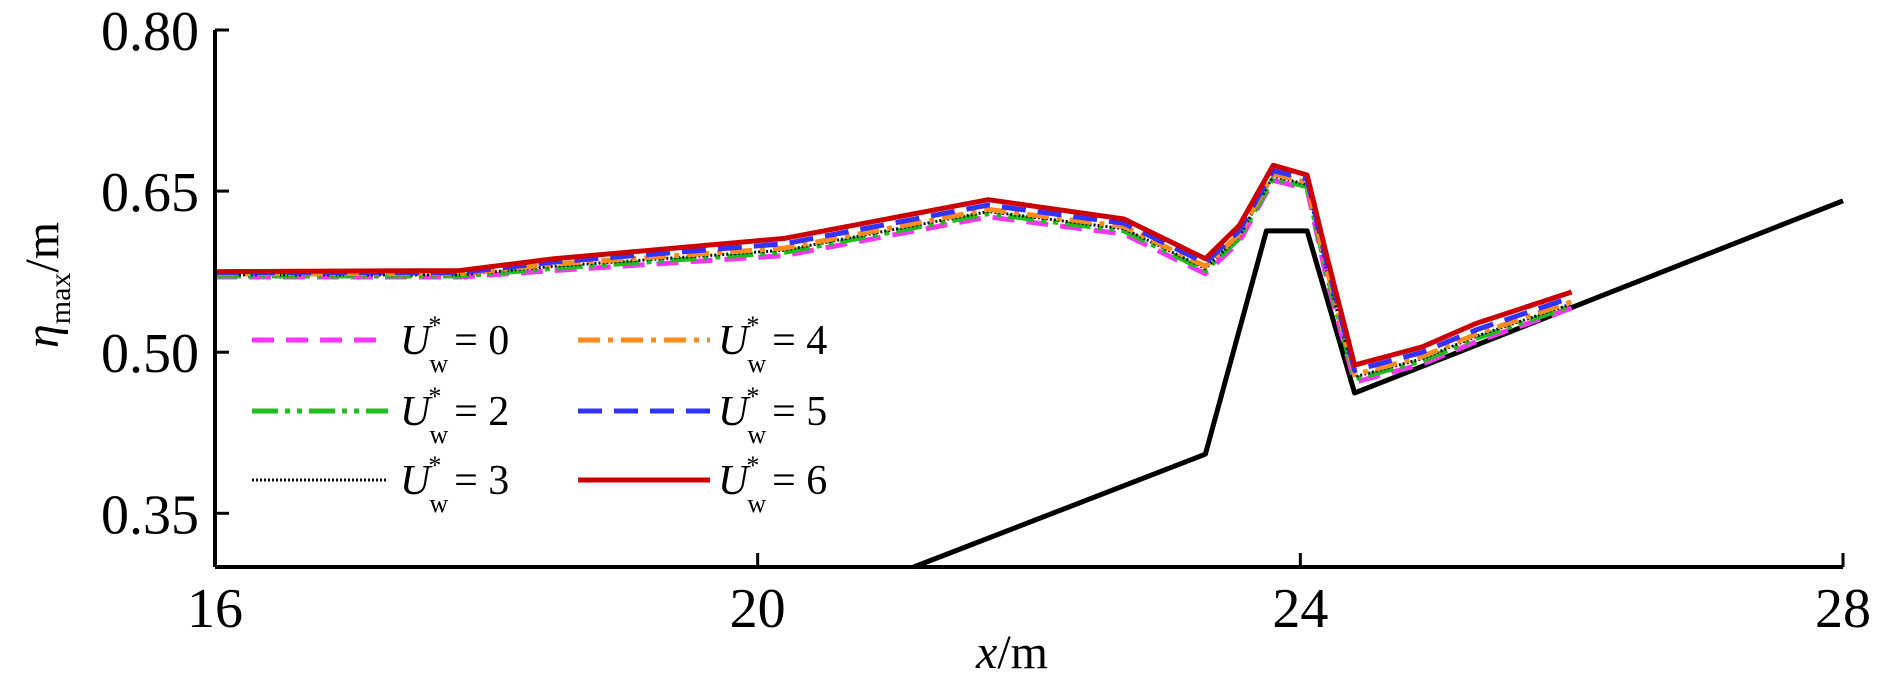  Describe the element at coordinates (758, 609) in the screenshot. I see `x-tick-label: 20` at that location.